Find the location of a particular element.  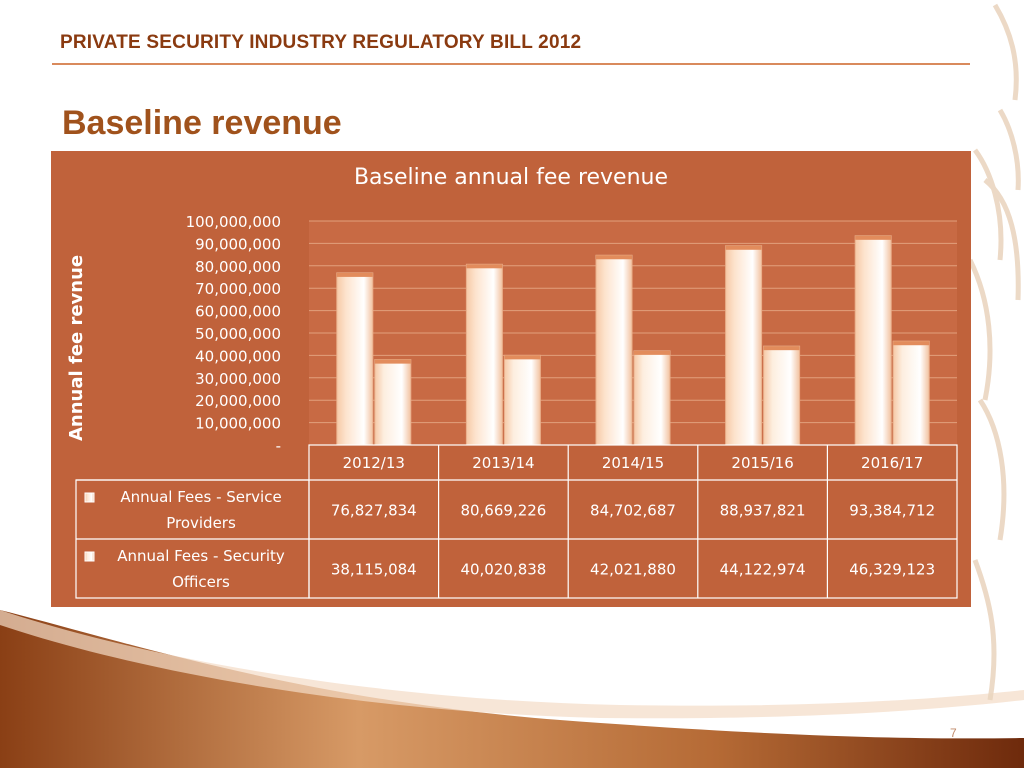

y-tick-label: 40,000,000 is located at coordinates (238, 356).